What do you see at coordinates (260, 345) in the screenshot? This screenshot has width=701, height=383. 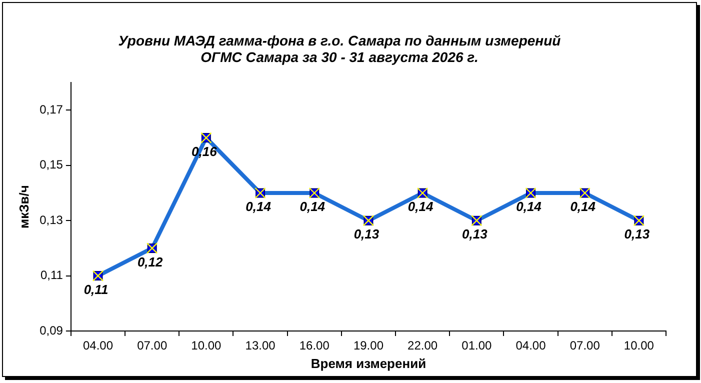 I see `x-tick-label: 13.00` at bounding box center [260, 345].